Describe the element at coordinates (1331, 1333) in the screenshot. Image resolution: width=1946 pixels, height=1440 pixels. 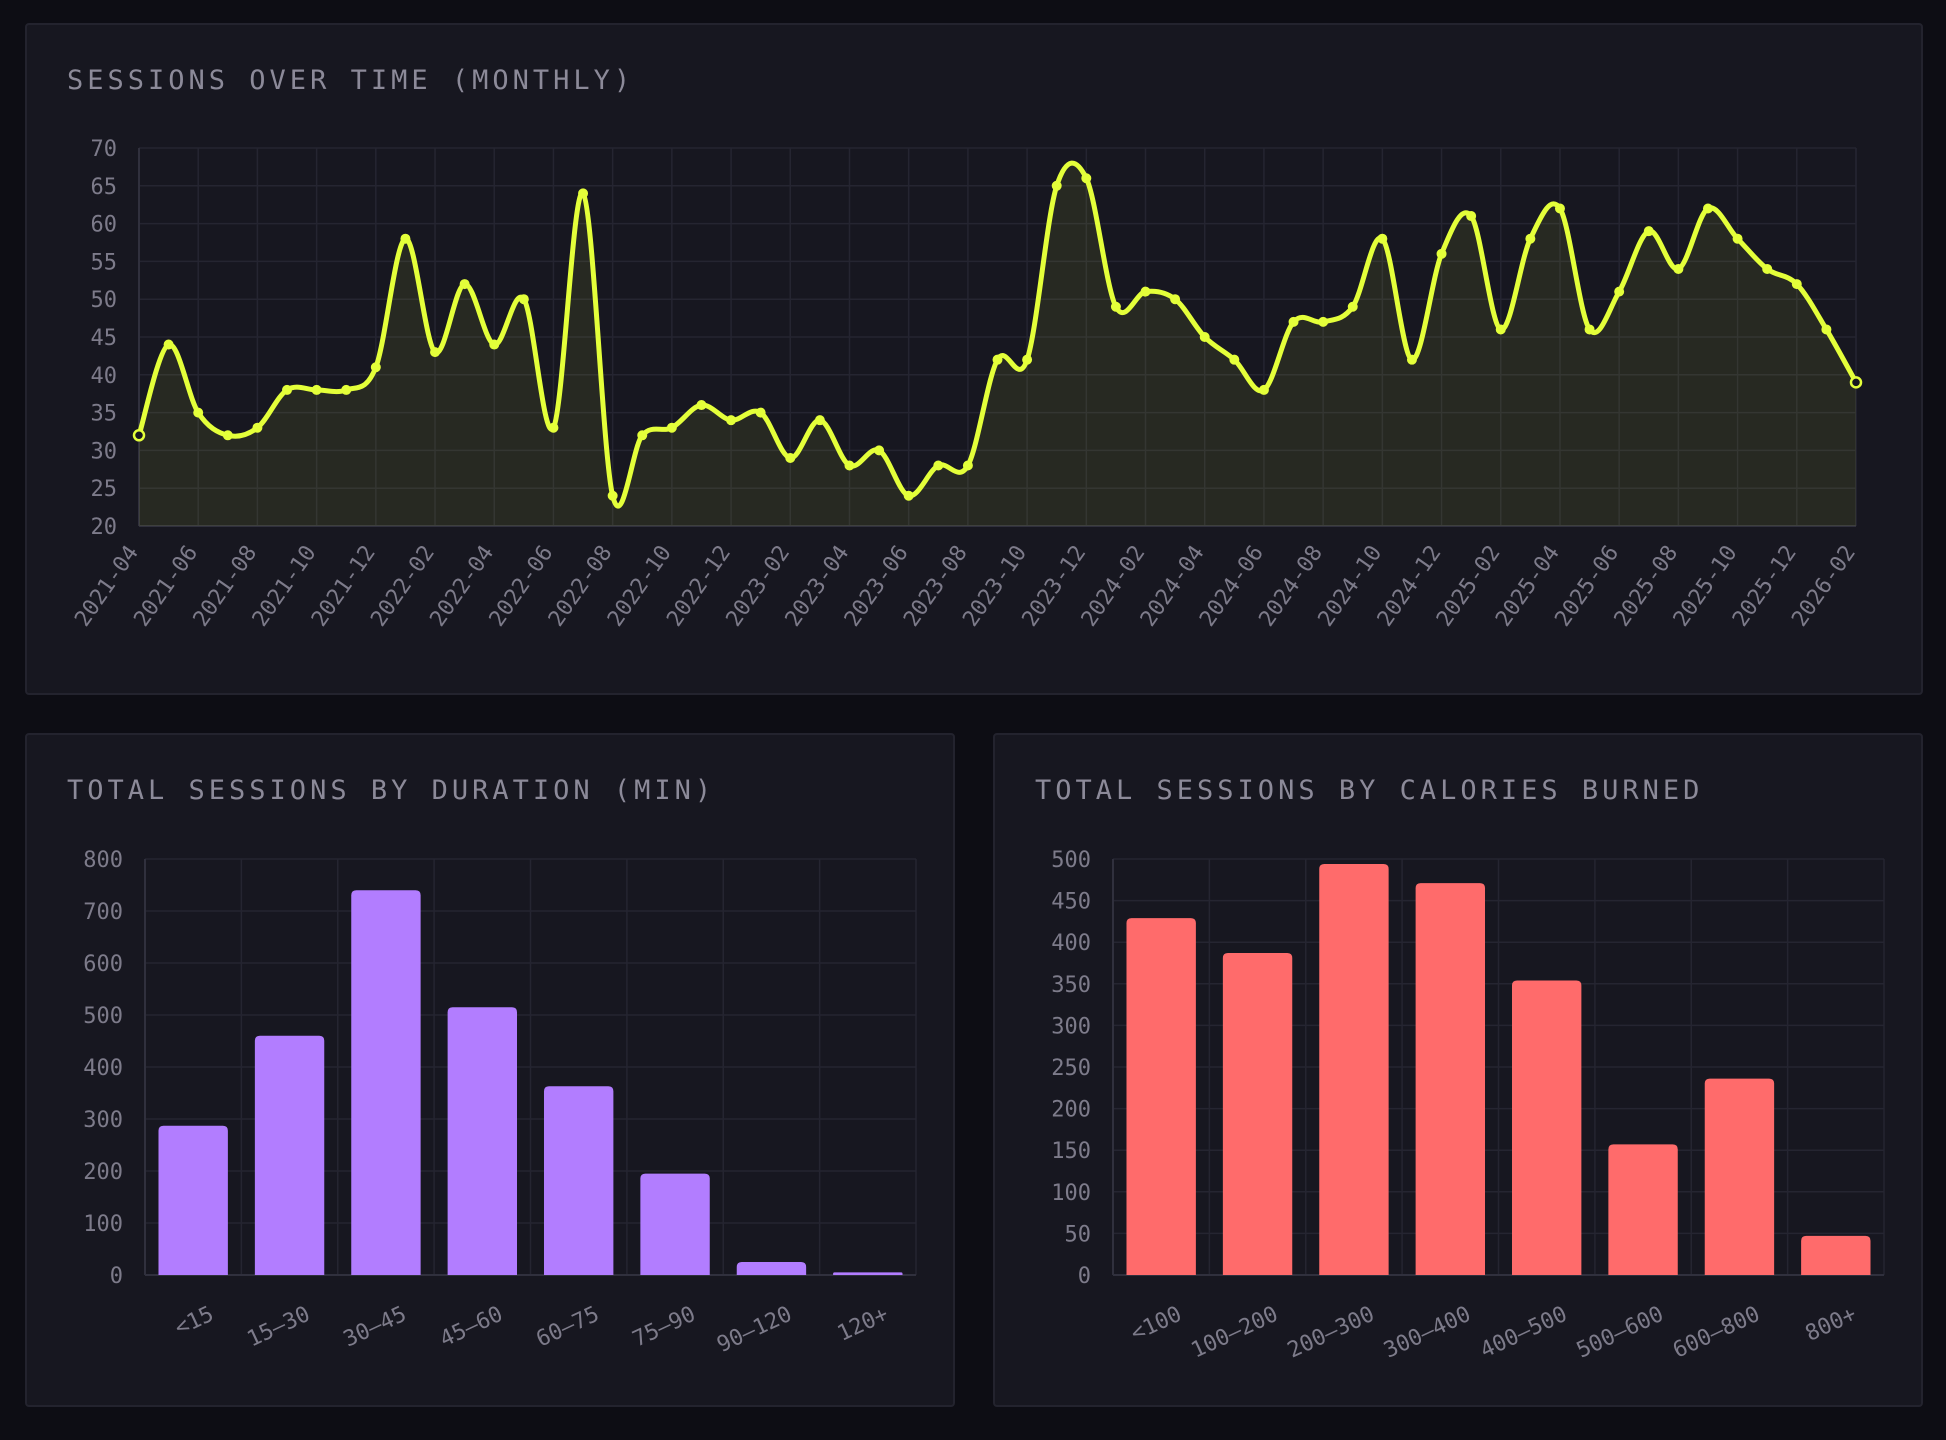
I see `x-tick-label: 200–300` at that location.